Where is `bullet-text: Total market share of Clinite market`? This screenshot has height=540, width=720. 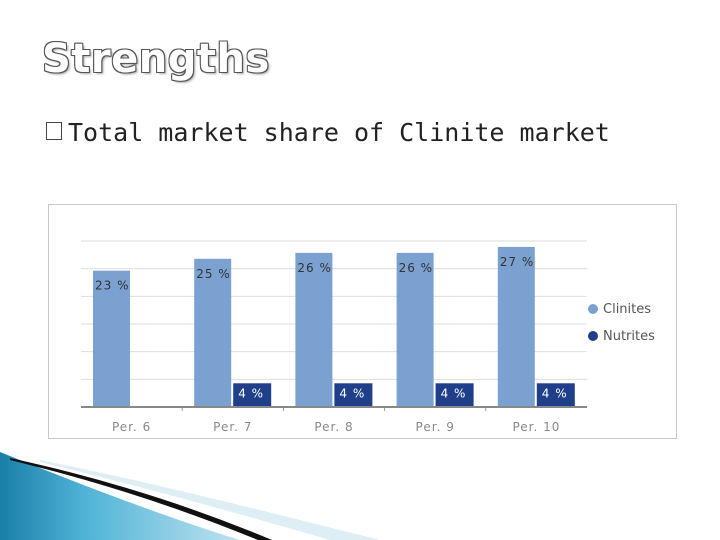 bullet-text: Total market share of Clinite market is located at coordinates (339, 132).